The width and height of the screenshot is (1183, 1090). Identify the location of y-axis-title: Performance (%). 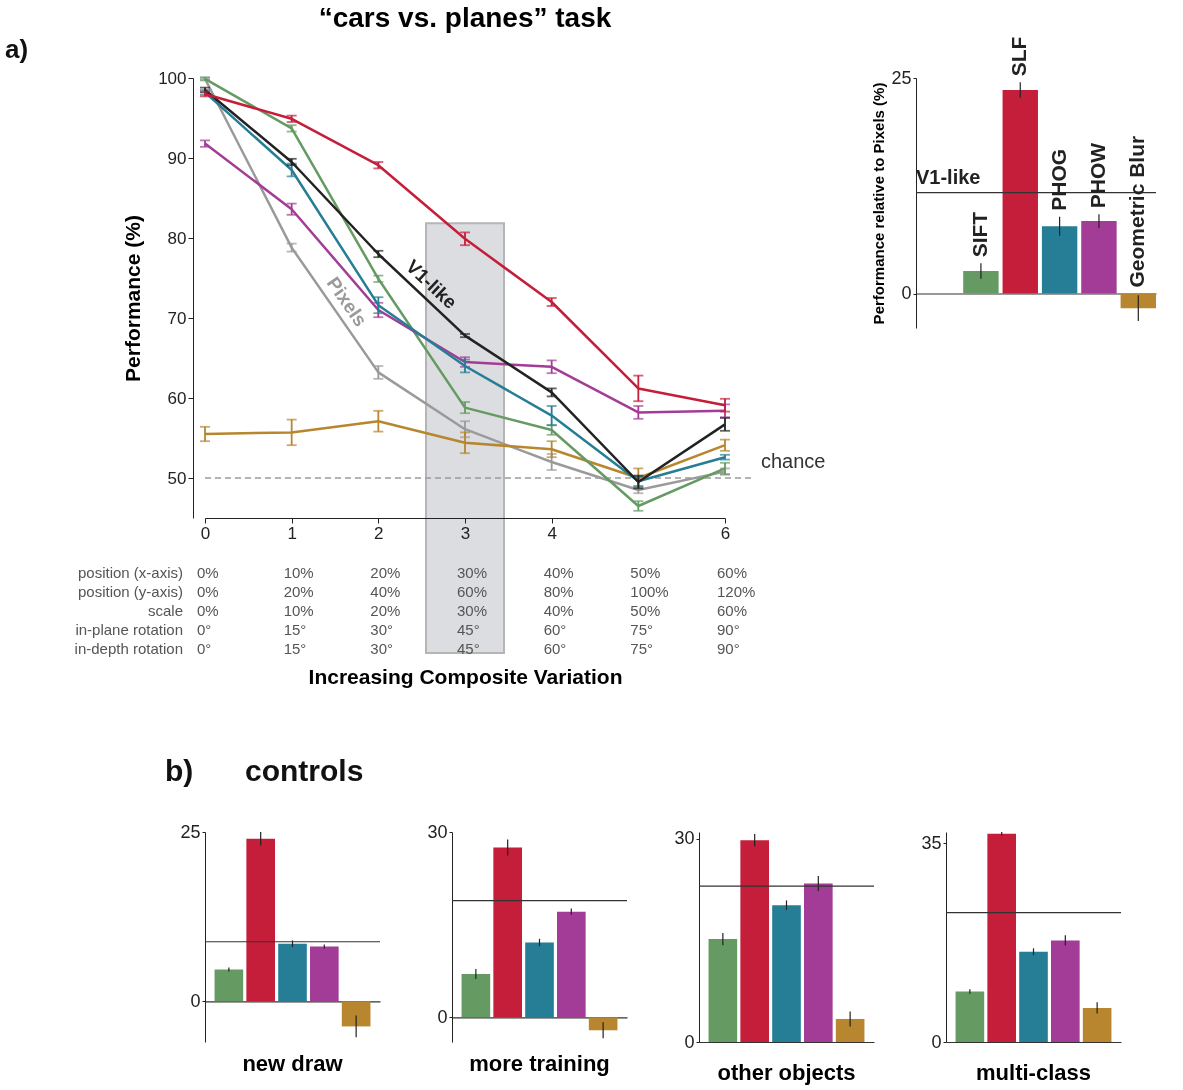
(133, 298).